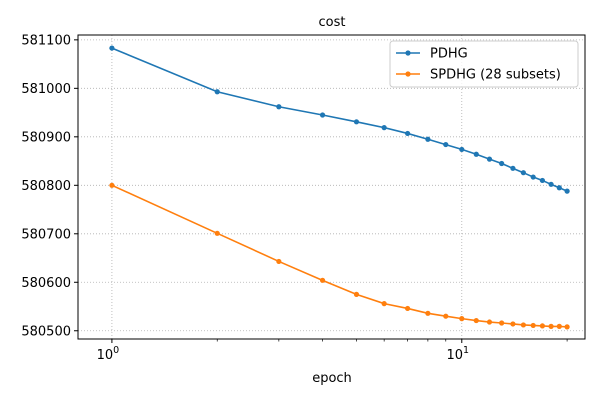 The width and height of the screenshot is (600, 400). What do you see at coordinates (46, 137) in the screenshot?
I see `y-tick-label: 580900` at bounding box center [46, 137].